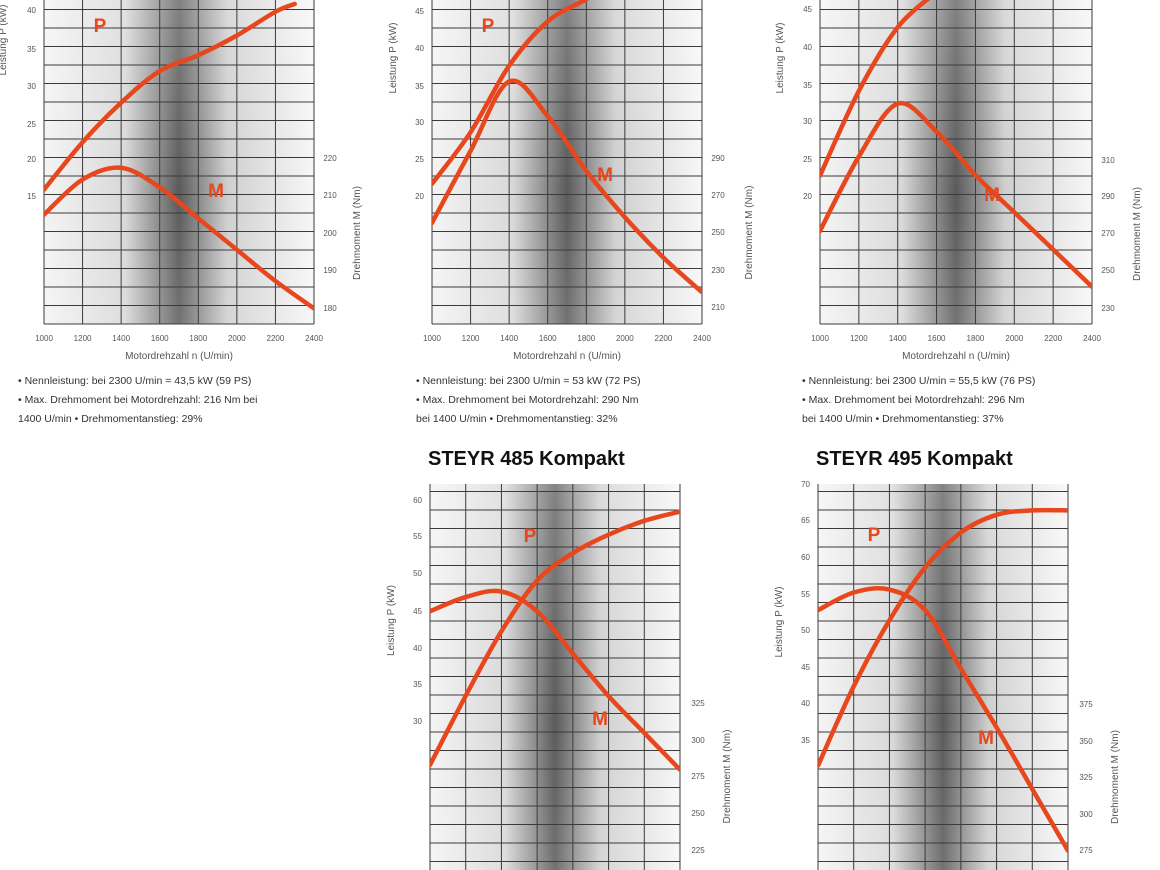  What do you see at coordinates (859, 338) in the screenshot?
I see `chart-3-x-tick-label: 1200` at bounding box center [859, 338].